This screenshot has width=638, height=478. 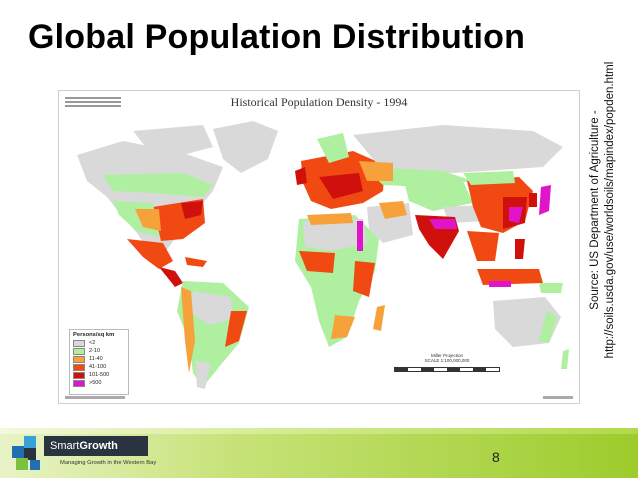 I want to click on uk, so click(x=301, y=176).